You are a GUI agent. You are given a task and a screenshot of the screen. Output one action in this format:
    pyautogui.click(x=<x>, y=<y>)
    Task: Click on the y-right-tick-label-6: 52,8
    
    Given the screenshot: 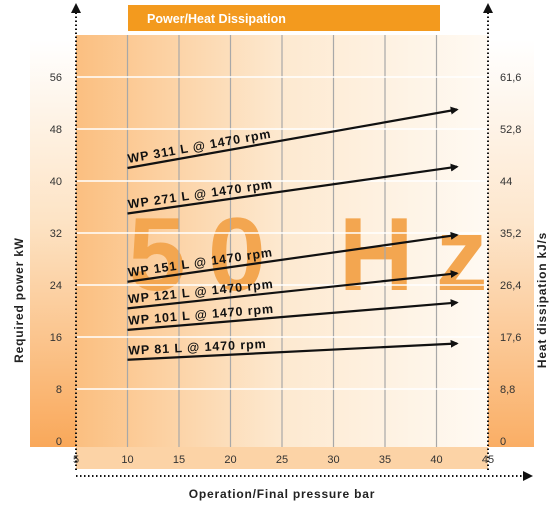 What is the action you would take?
    pyautogui.click(x=510, y=130)
    